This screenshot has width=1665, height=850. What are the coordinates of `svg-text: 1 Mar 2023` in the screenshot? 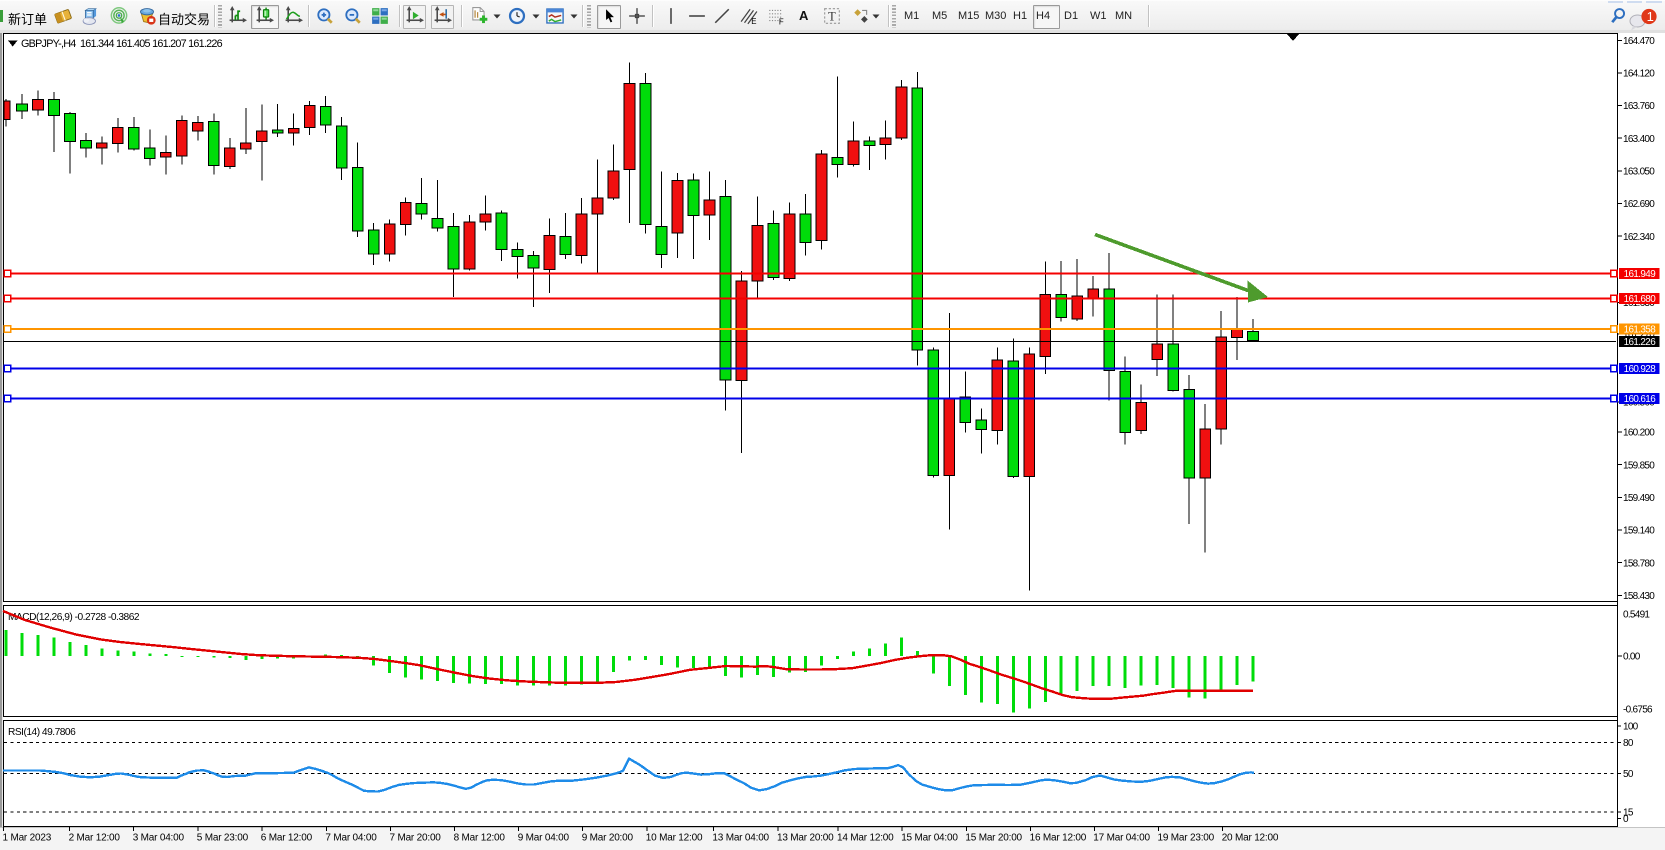 It's located at (27, 838).